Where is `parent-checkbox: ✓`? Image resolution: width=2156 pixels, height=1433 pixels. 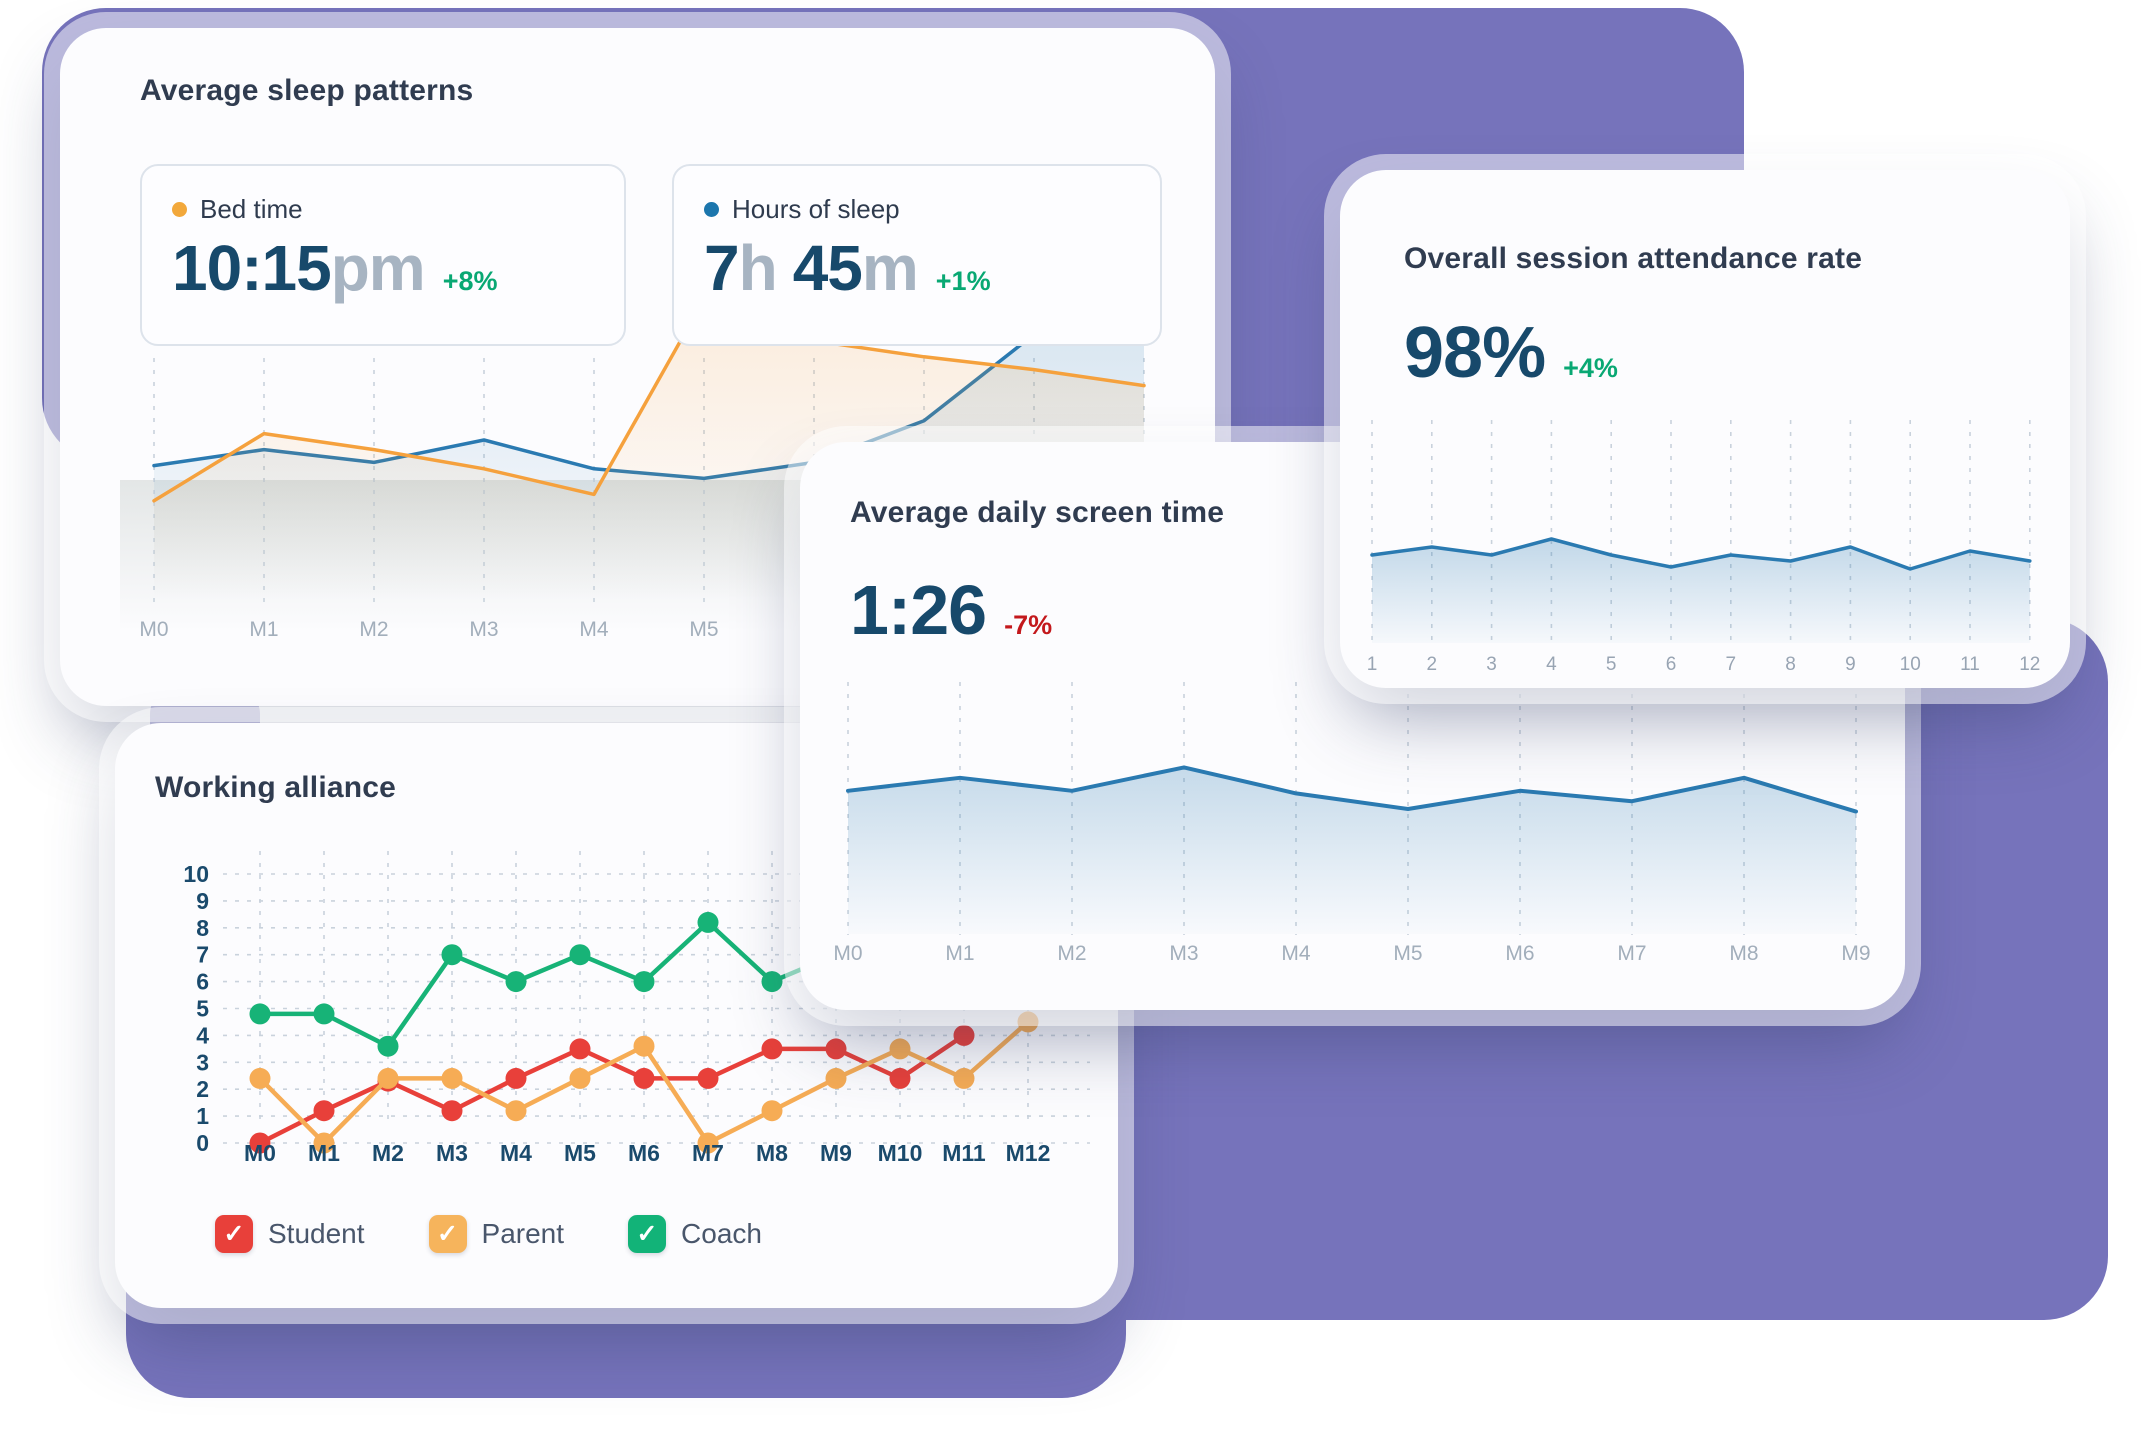 parent-checkbox: ✓ is located at coordinates (447, 1234).